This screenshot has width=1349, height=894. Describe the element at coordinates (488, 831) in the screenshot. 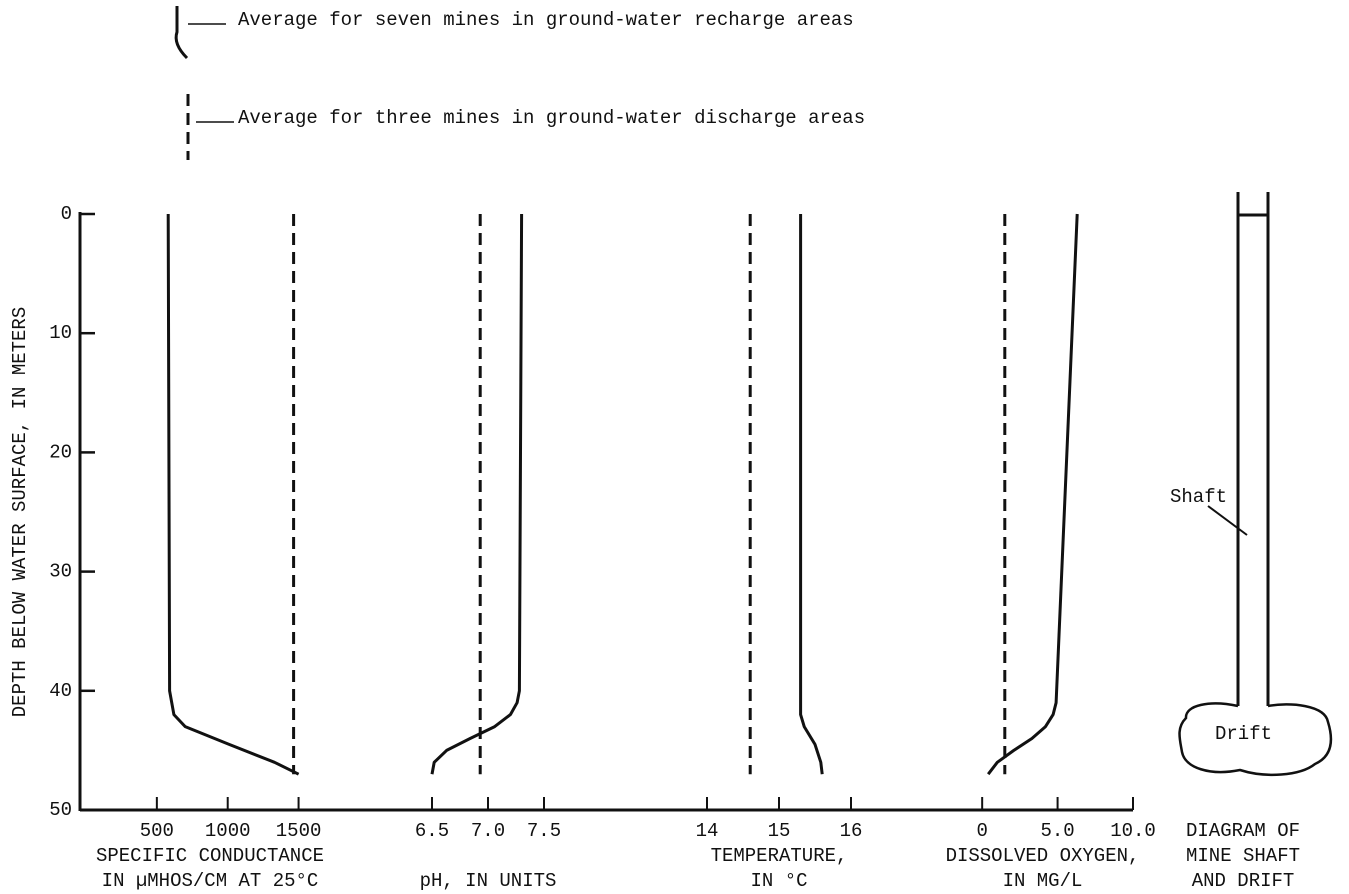

I see `x-tick-label: 7.0` at that location.